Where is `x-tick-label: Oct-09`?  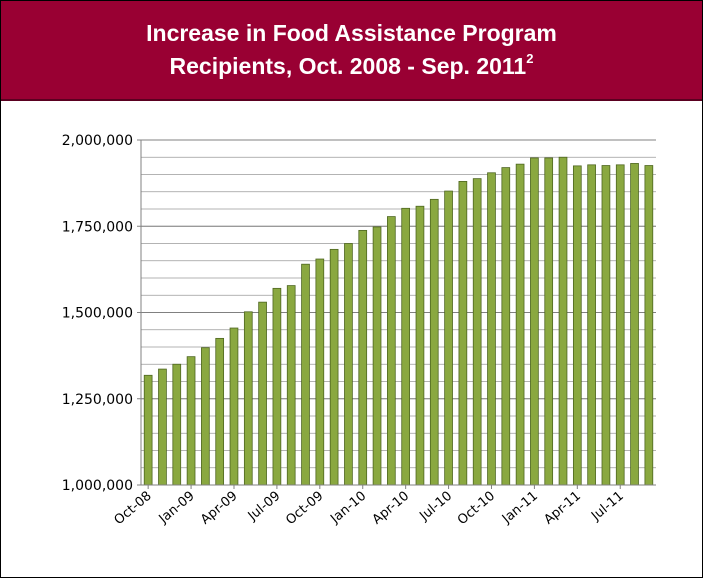 x-tick-label: Oct-09 is located at coordinates (304, 509).